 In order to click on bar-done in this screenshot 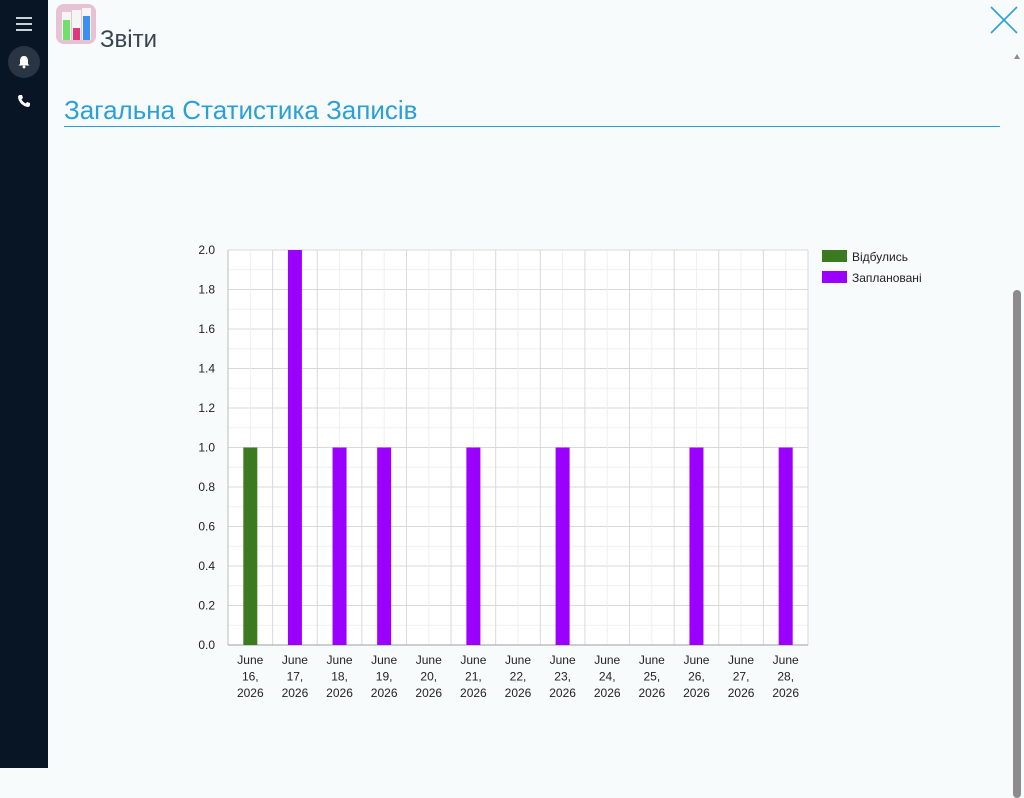, I will do `click(250, 546)`.